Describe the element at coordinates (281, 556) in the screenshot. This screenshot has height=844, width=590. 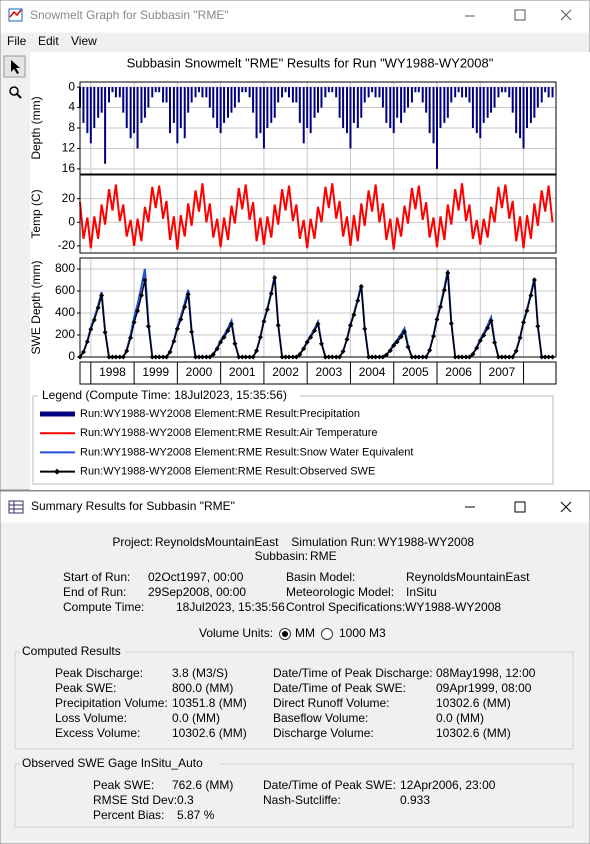
I see `field-label: Subbasin:` at that location.